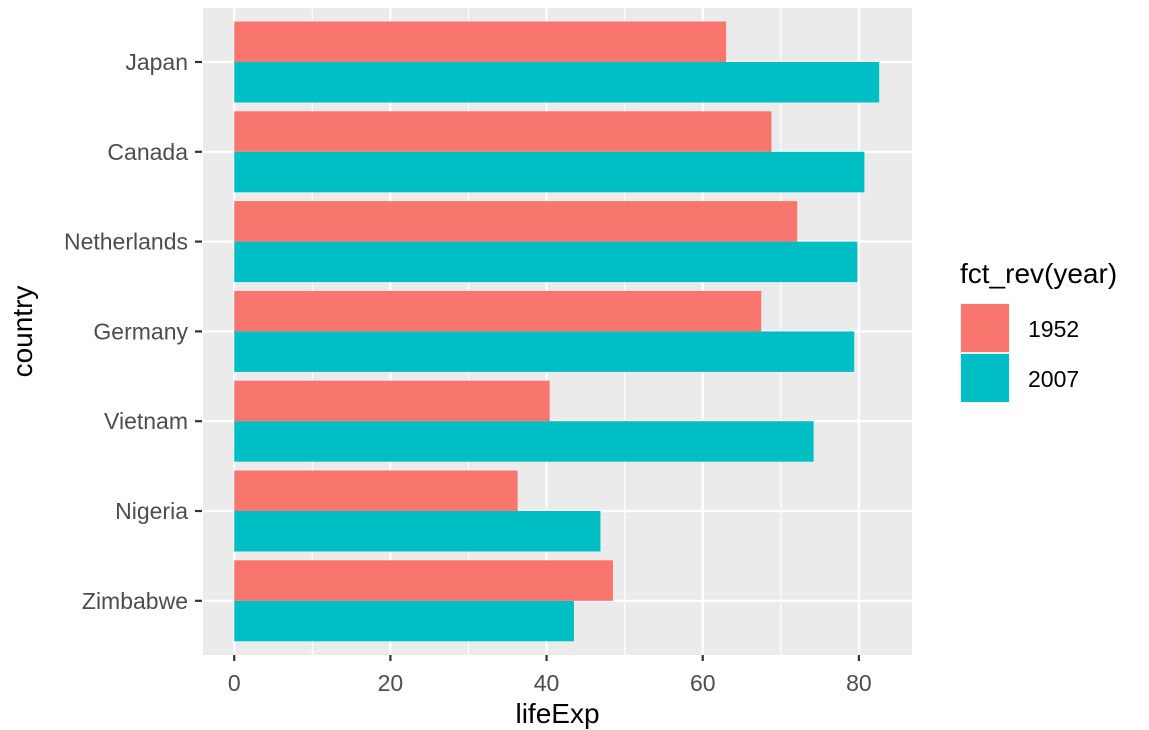 The height and width of the screenshot is (730, 1149). What do you see at coordinates (147, 152) in the screenshot?
I see `y-tick-label: Canada` at bounding box center [147, 152].